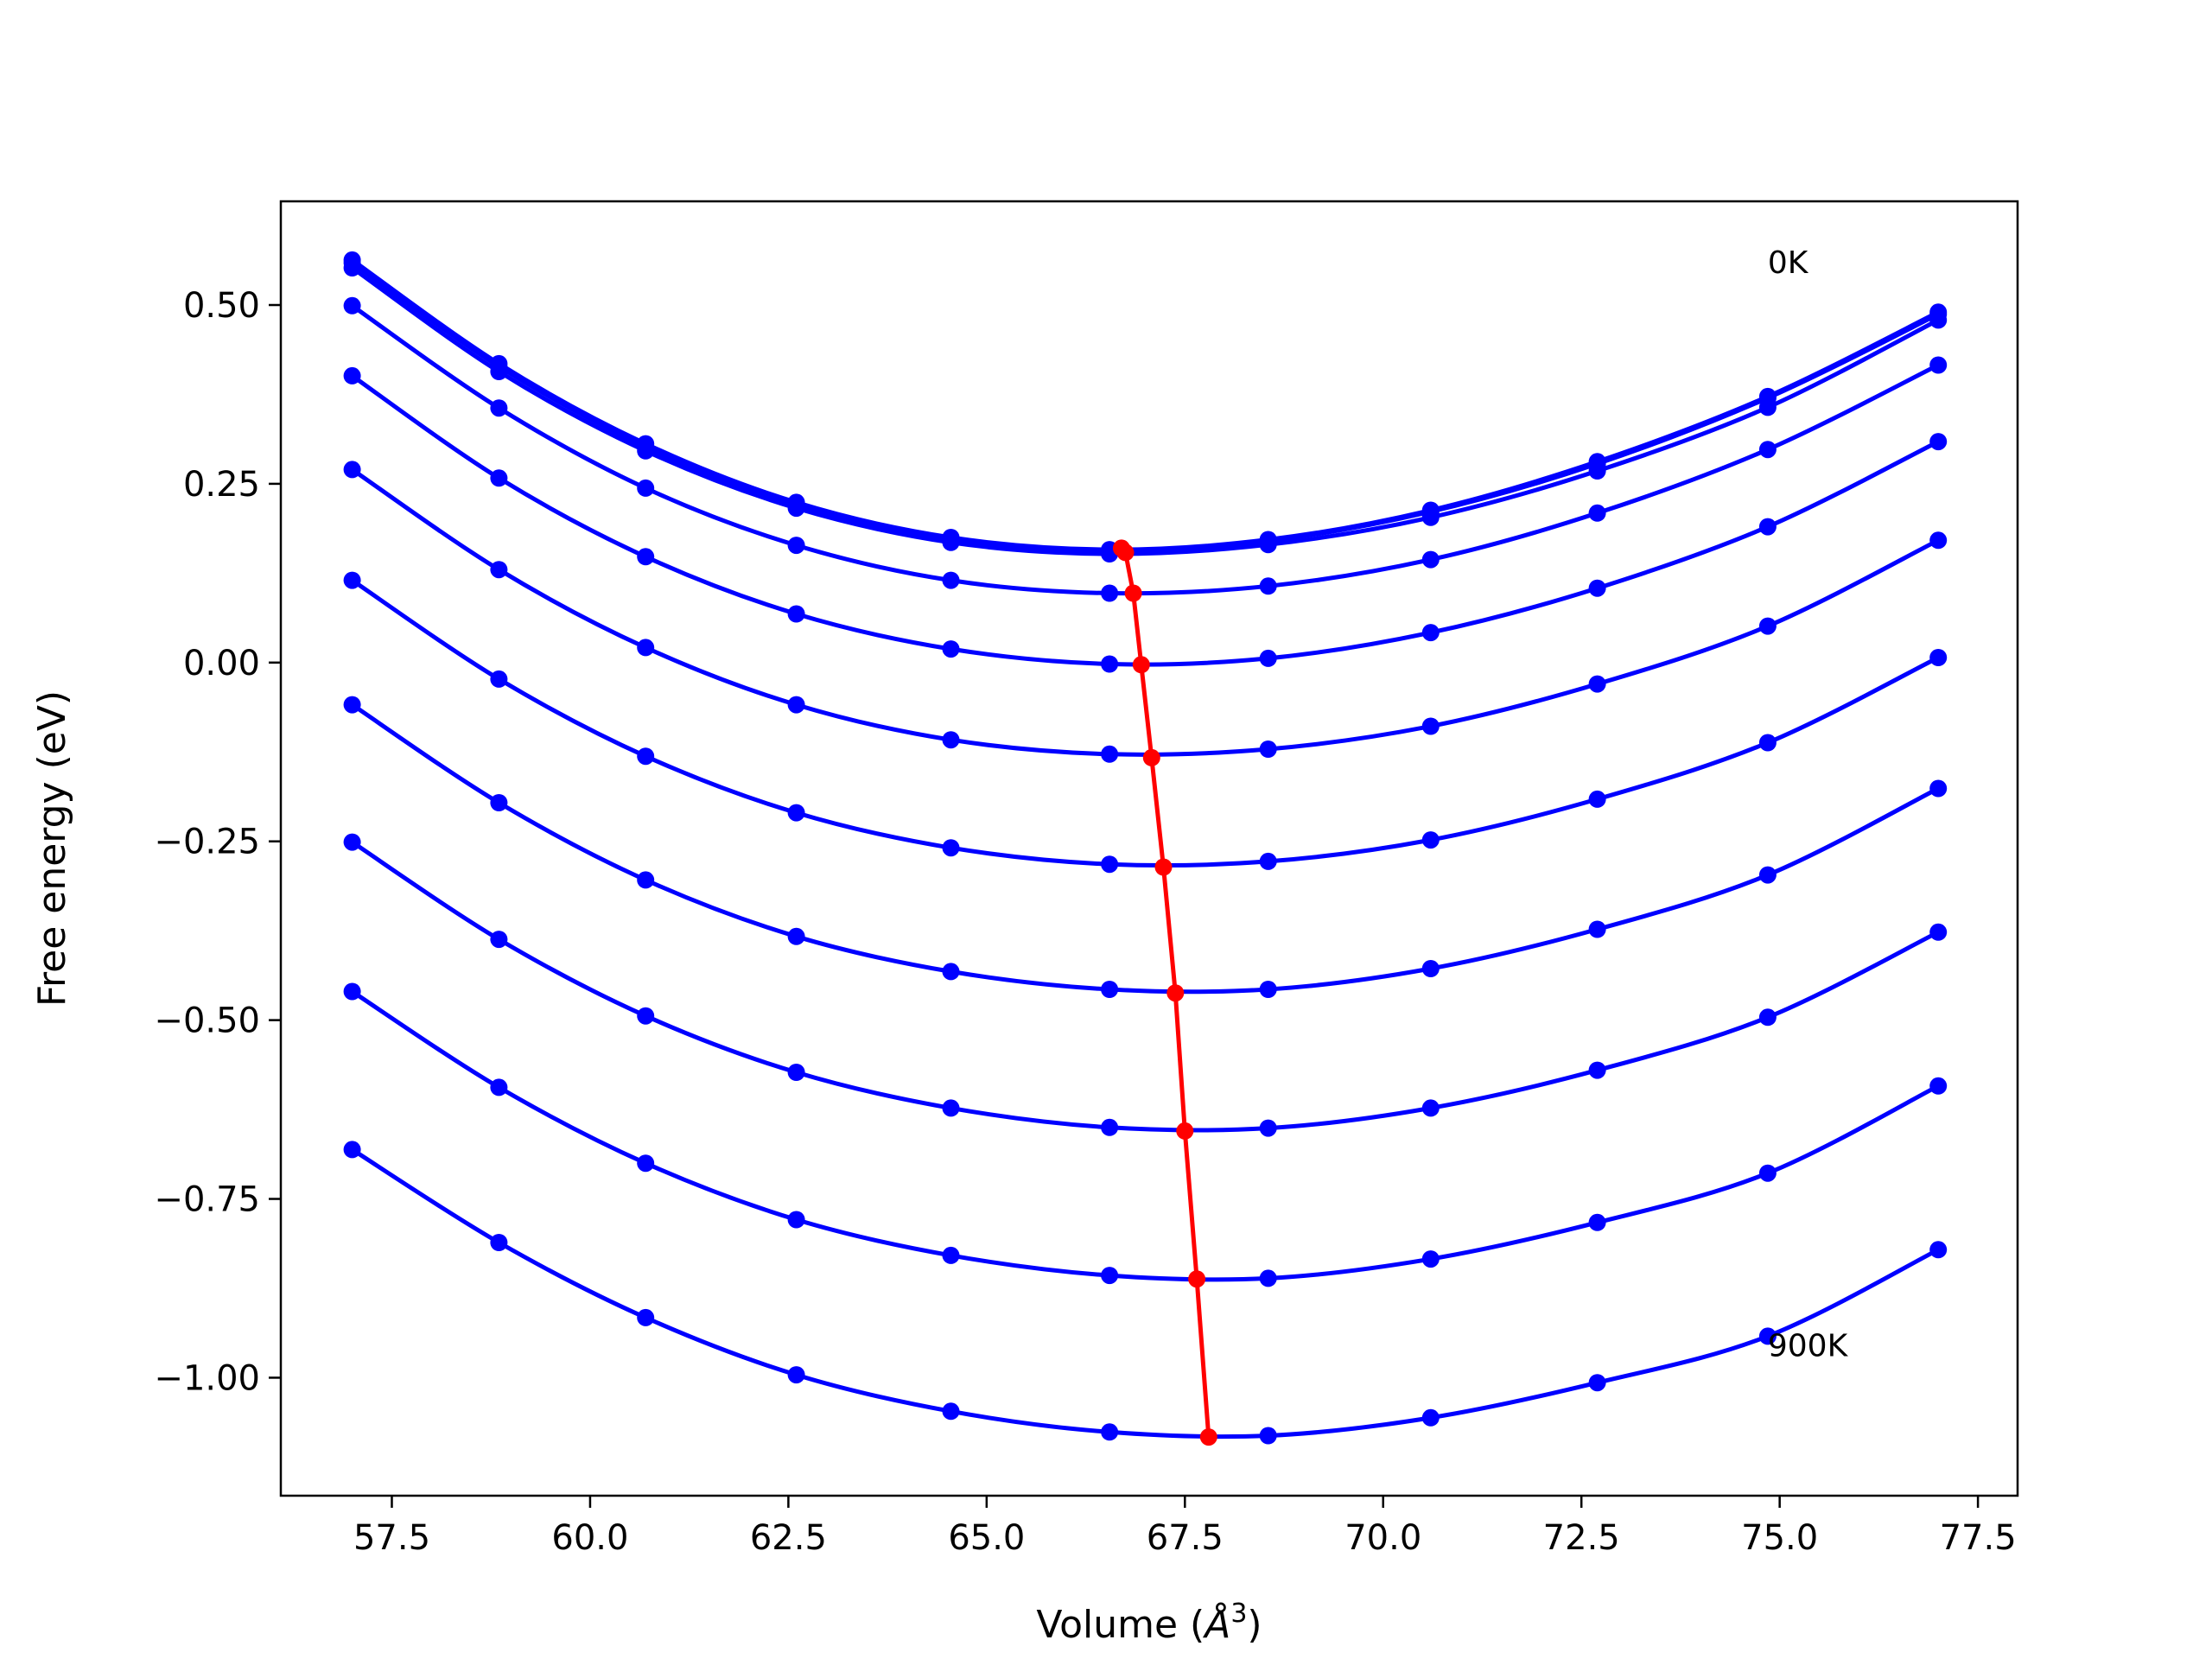 The width and height of the screenshot is (2212, 1659). I want to click on x-axis-label-symbol: Å, so click(1216, 1624).